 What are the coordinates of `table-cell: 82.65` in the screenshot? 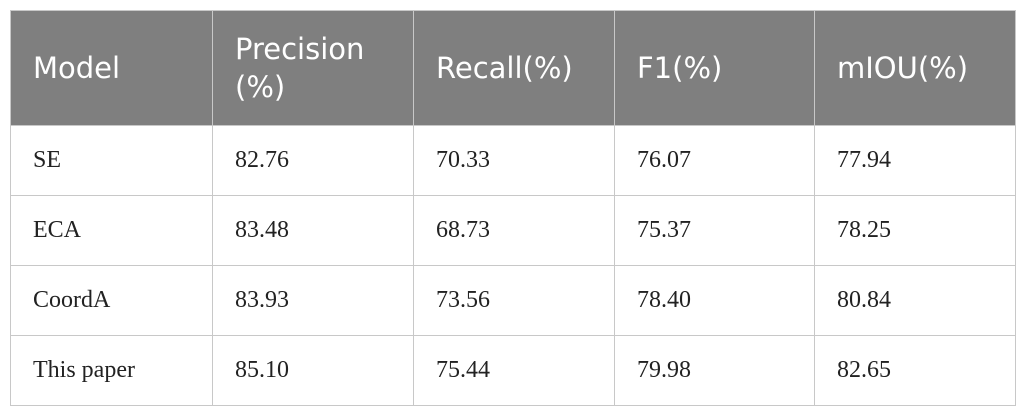 It's located at (915, 370).